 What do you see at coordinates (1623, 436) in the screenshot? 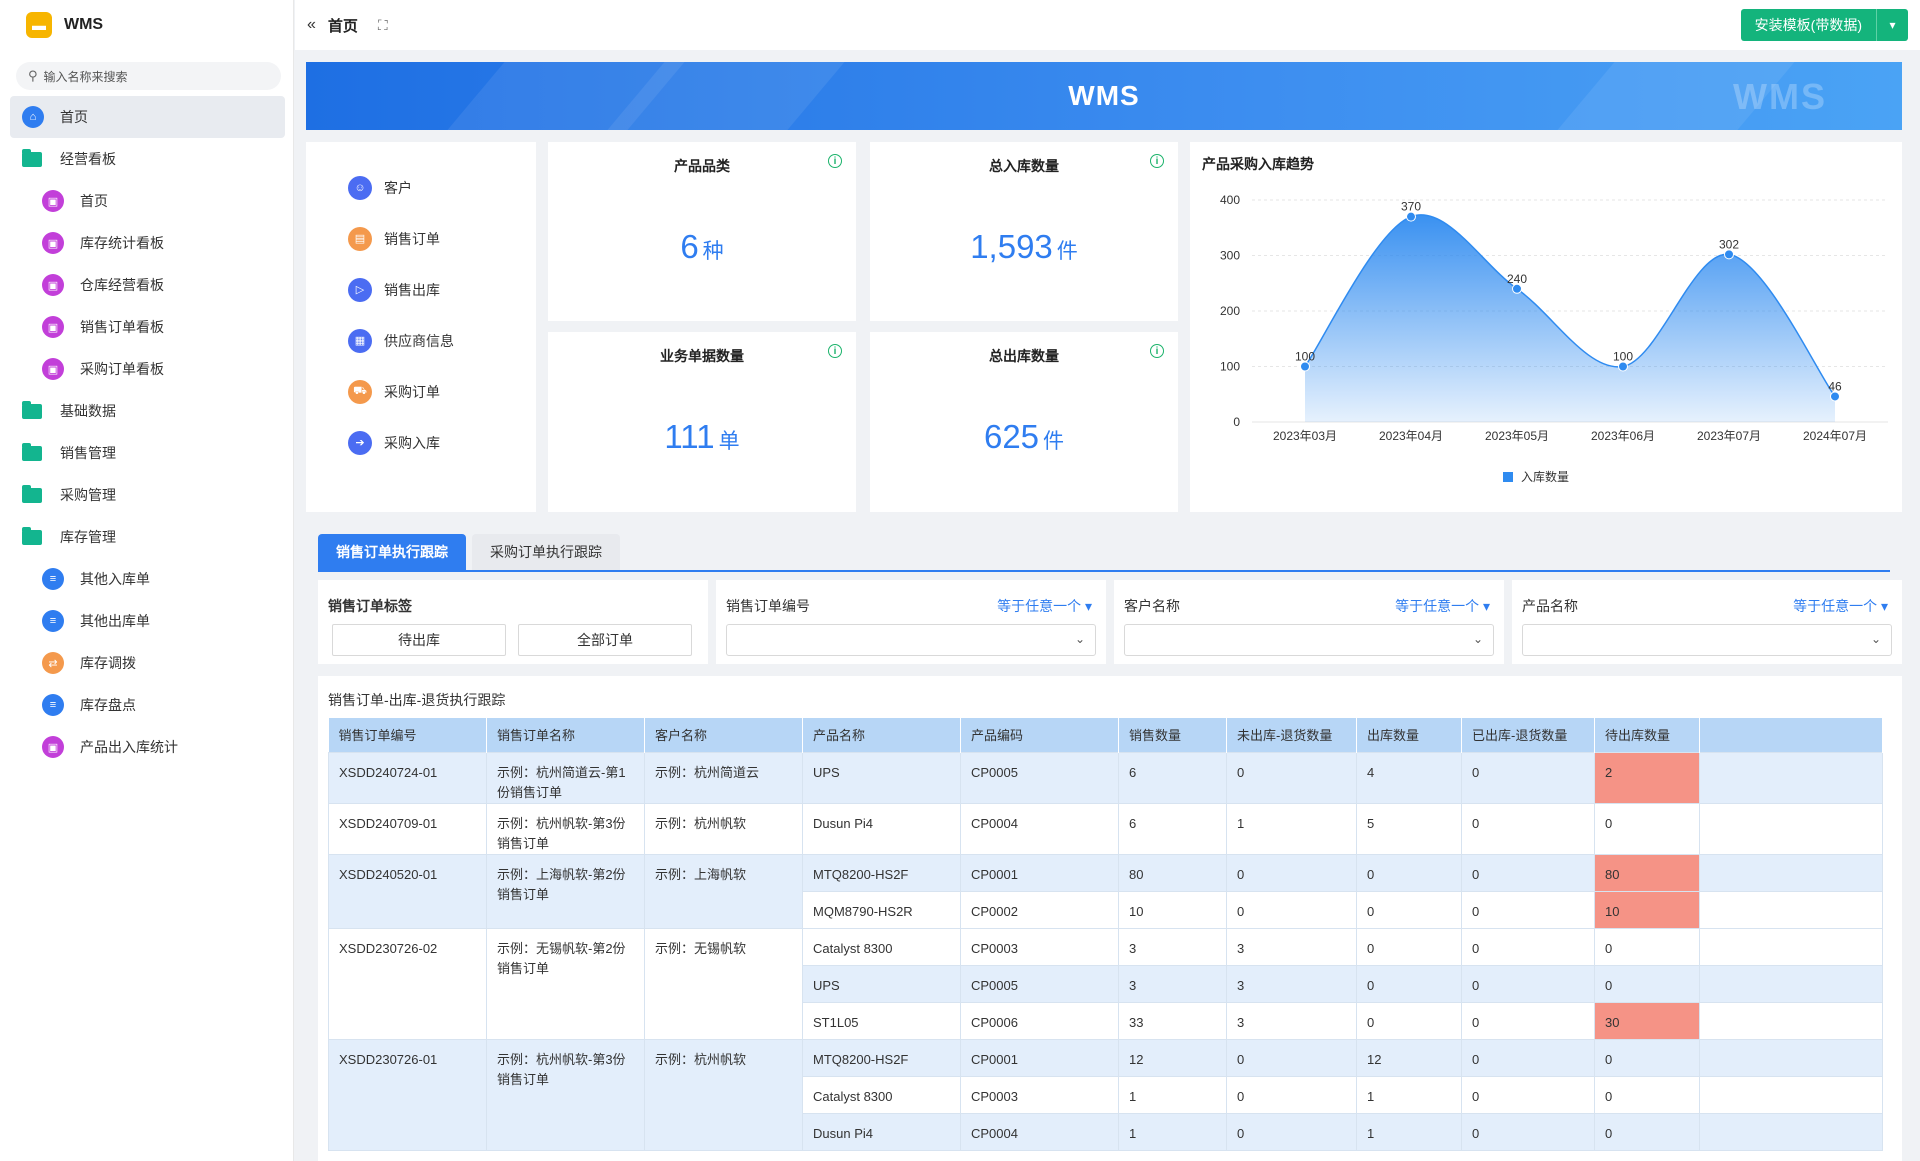
I see `x-tick-label: 2023年06月` at bounding box center [1623, 436].